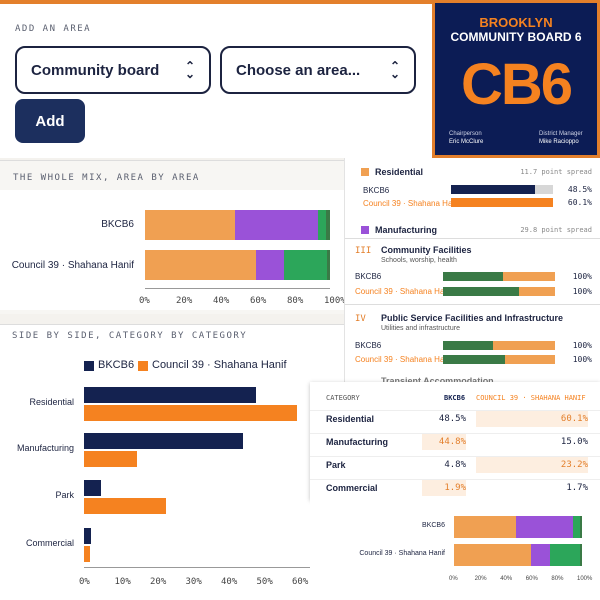  Describe the element at coordinates (64, 495) in the screenshot. I see `side-category-label: Park` at that location.